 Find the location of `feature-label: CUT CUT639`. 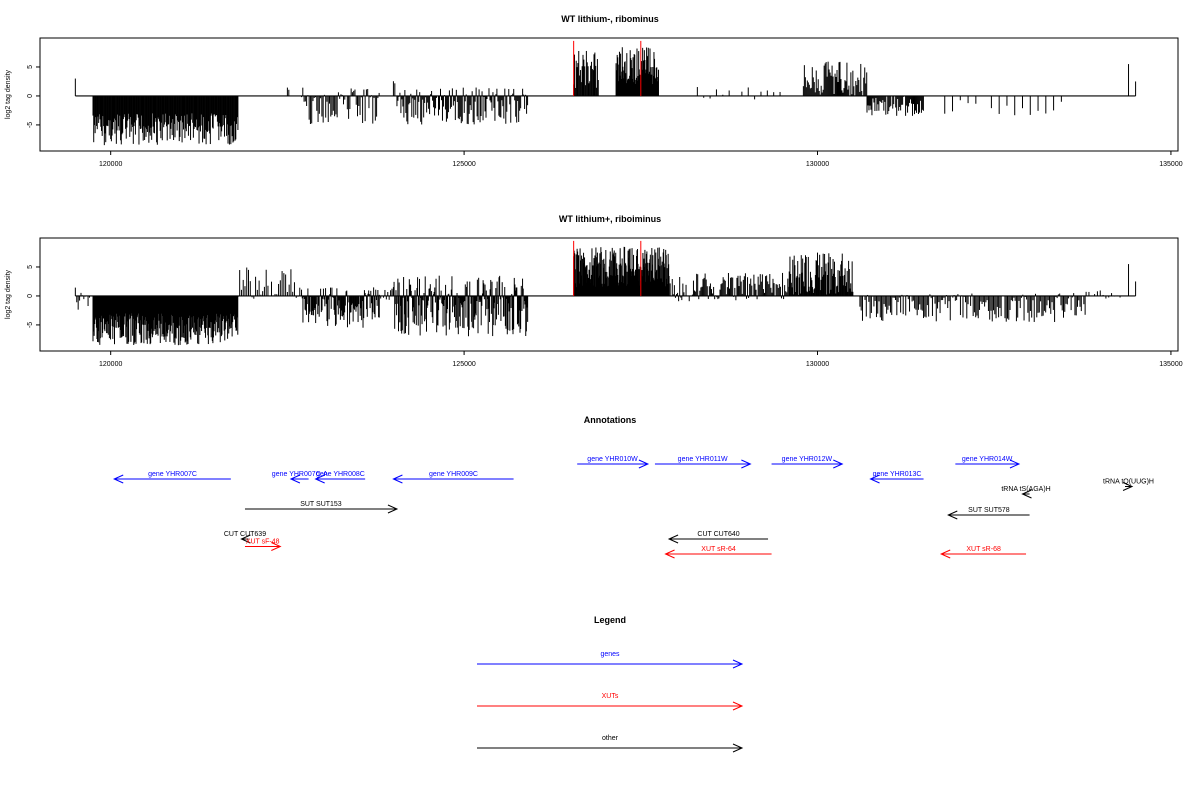

feature-label: CUT CUT639 is located at coordinates (245, 534).